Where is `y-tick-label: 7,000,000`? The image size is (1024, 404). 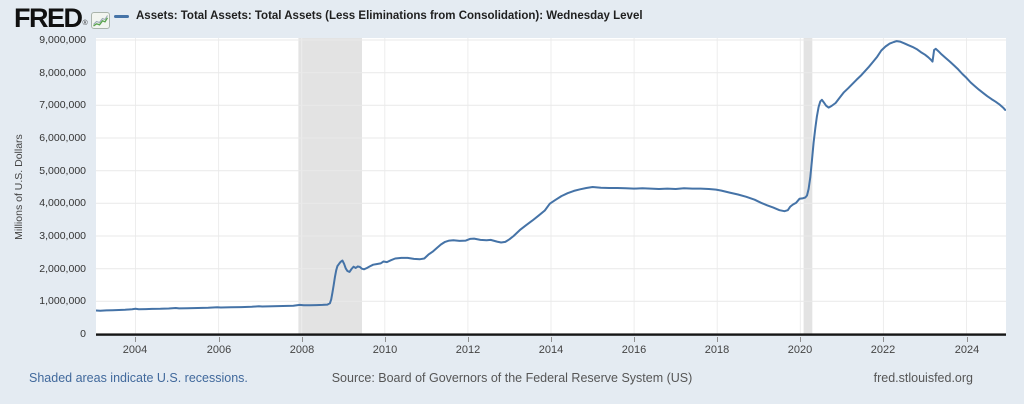 y-tick-label: 7,000,000 is located at coordinates (62, 105).